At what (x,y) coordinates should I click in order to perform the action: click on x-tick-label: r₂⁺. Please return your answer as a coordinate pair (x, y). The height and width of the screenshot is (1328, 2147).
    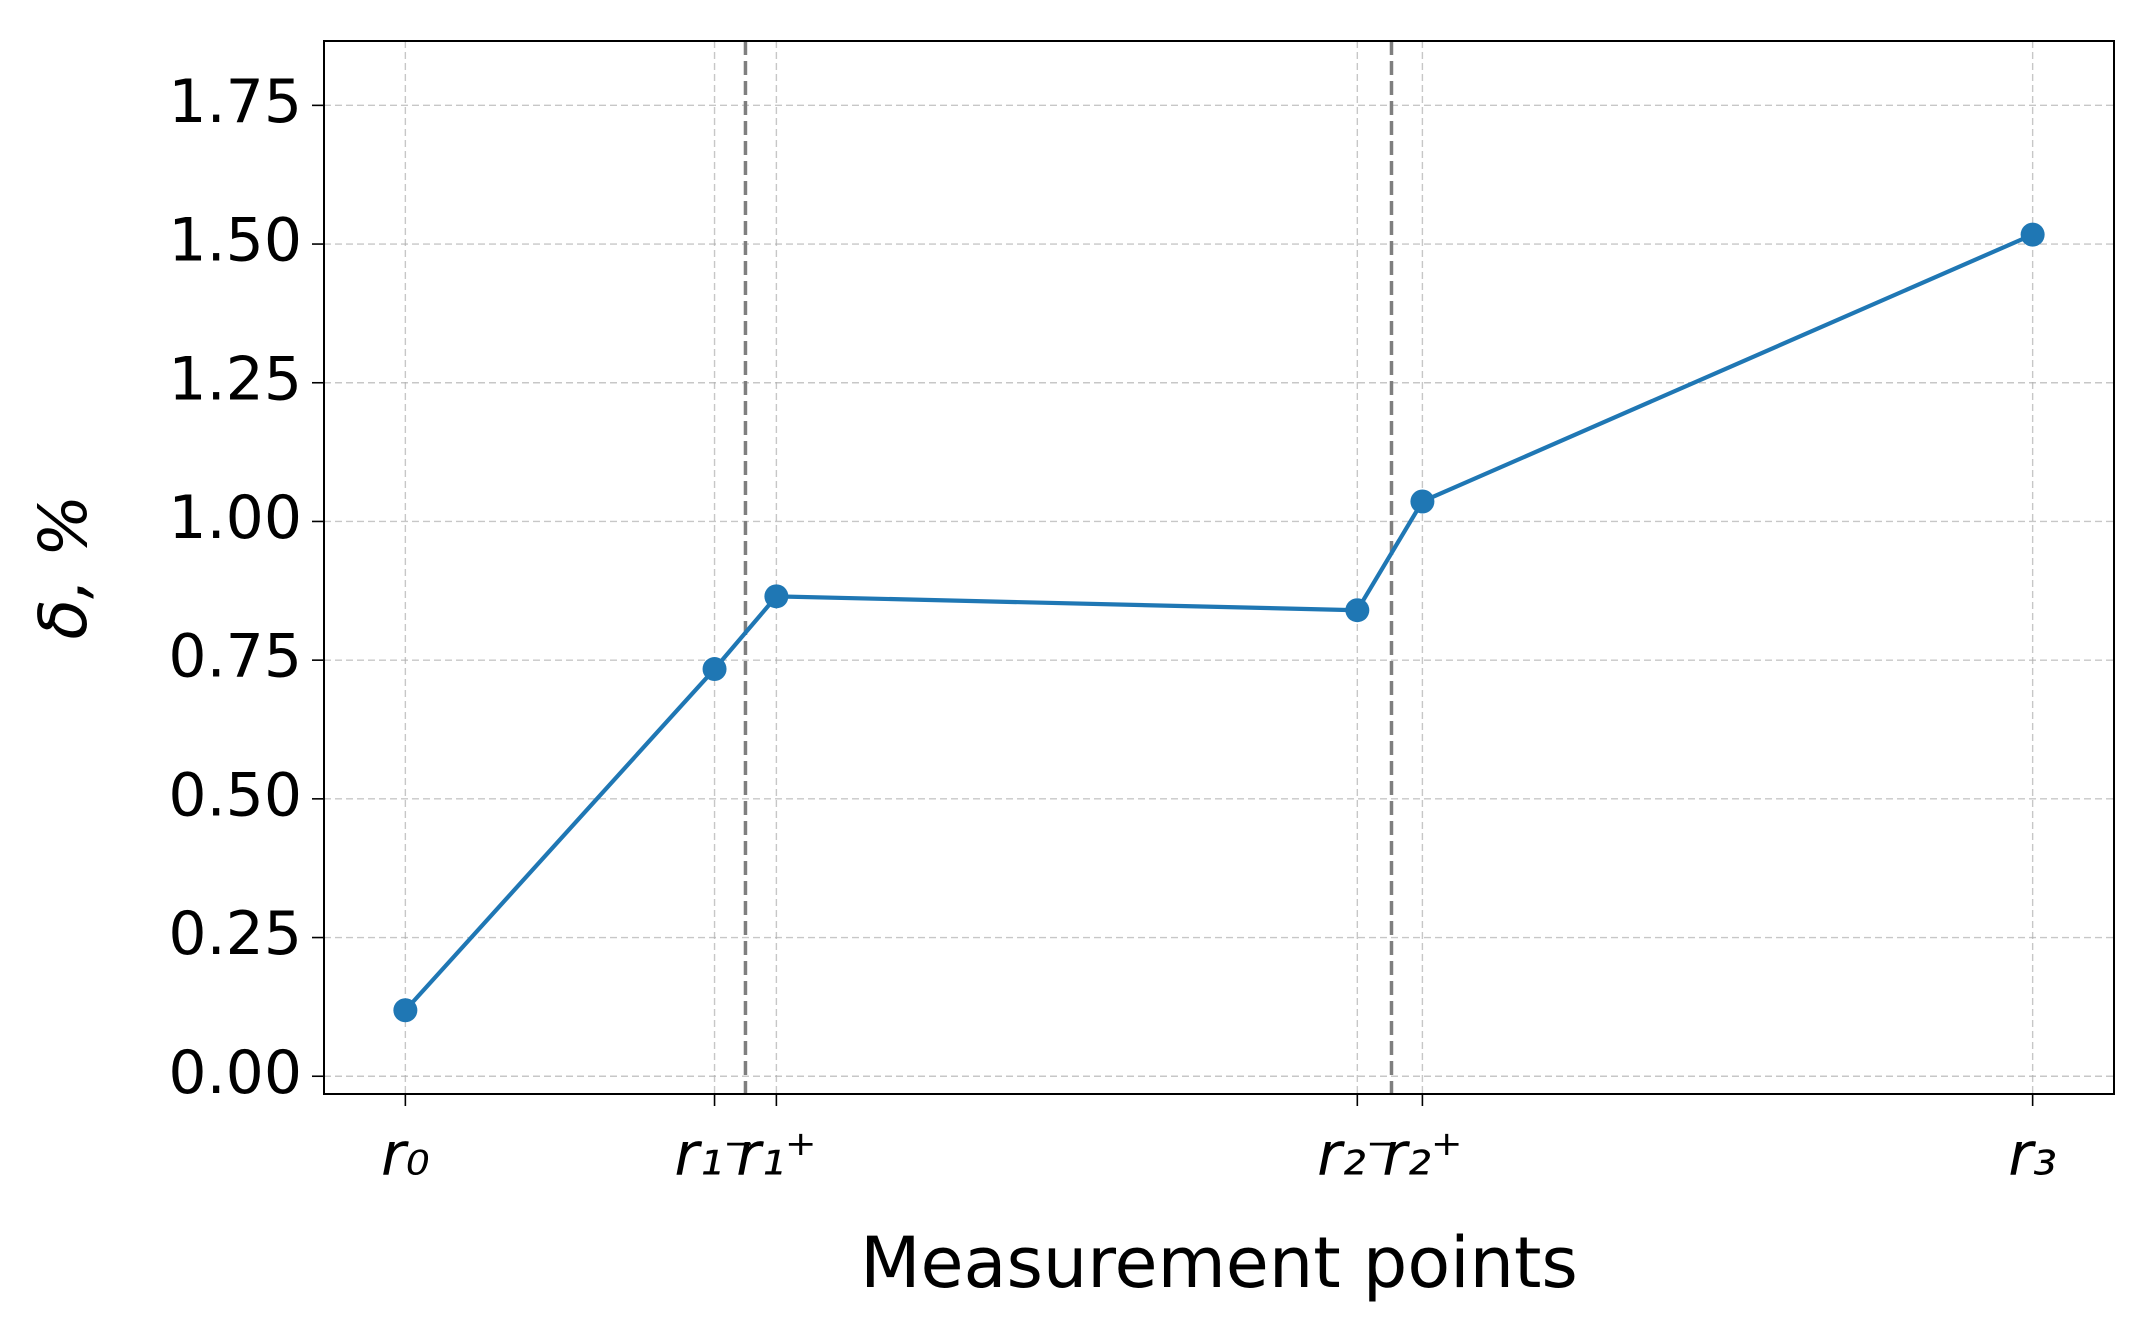
    Looking at the image, I should click on (1422, 1155).